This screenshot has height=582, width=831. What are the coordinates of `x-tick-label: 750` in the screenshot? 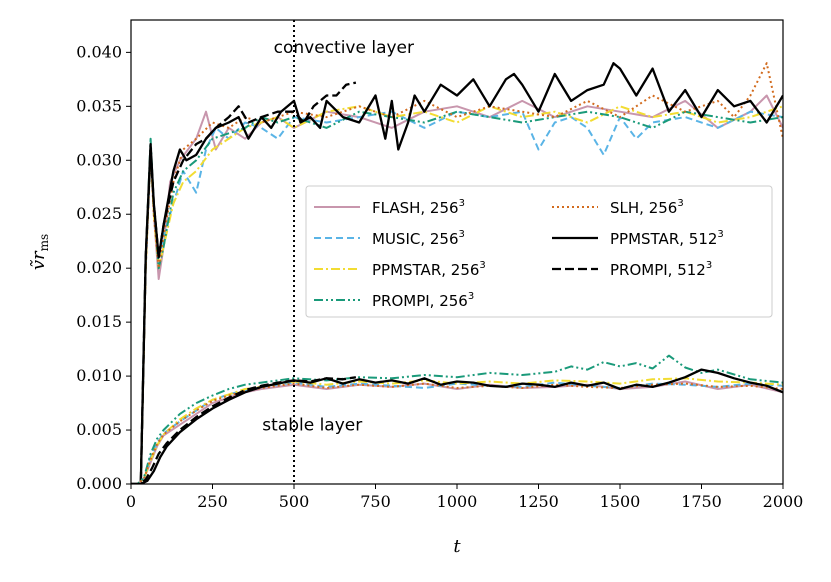 It's located at (375, 501).